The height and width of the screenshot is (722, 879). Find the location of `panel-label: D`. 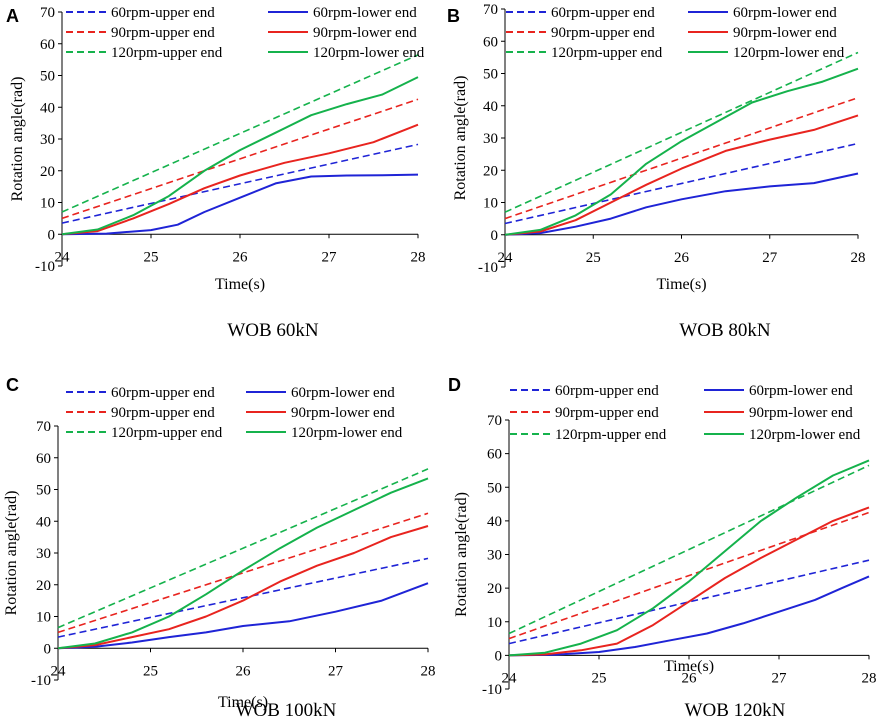

panel-label: D is located at coordinates (454, 385).